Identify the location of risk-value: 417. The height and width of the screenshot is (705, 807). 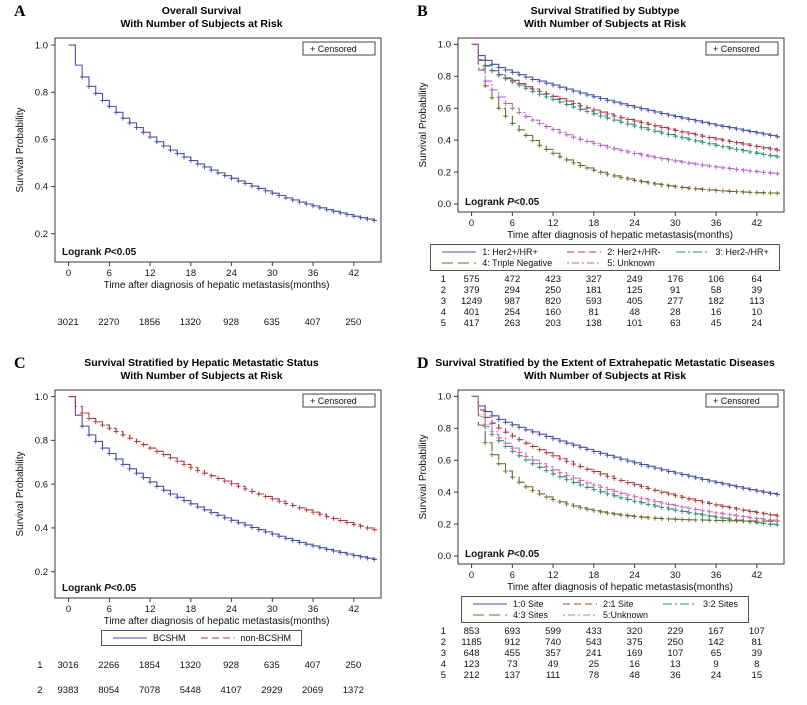
(471, 324).